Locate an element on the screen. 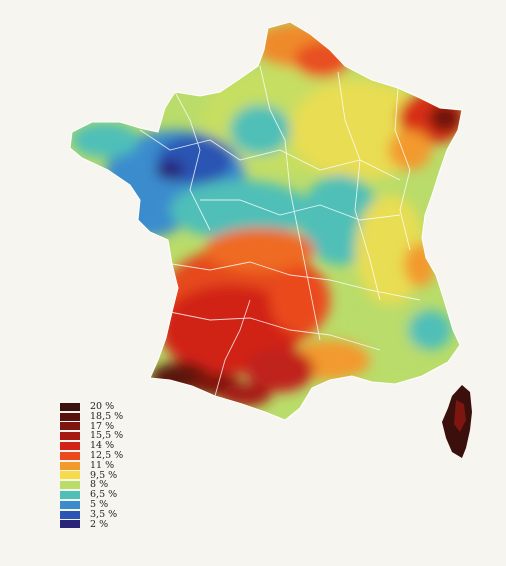 Image resolution: width=506 pixels, height=566 pixels. legend-item: 2 % is located at coordinates (91, 524).